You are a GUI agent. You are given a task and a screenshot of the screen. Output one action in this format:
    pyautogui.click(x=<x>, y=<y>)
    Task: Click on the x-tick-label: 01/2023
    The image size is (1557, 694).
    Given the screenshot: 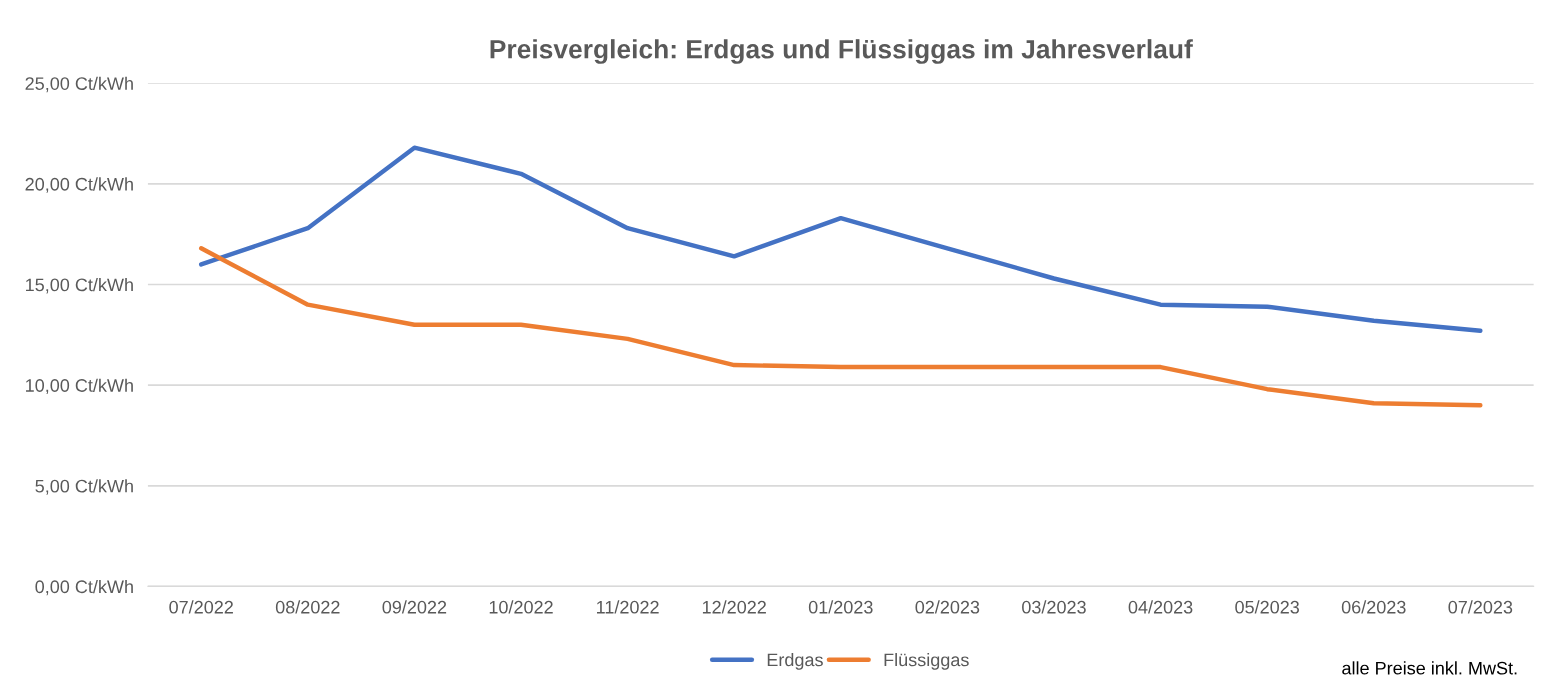 What is the action you would take?
    pyautogui.click(x=840, y=607)
    